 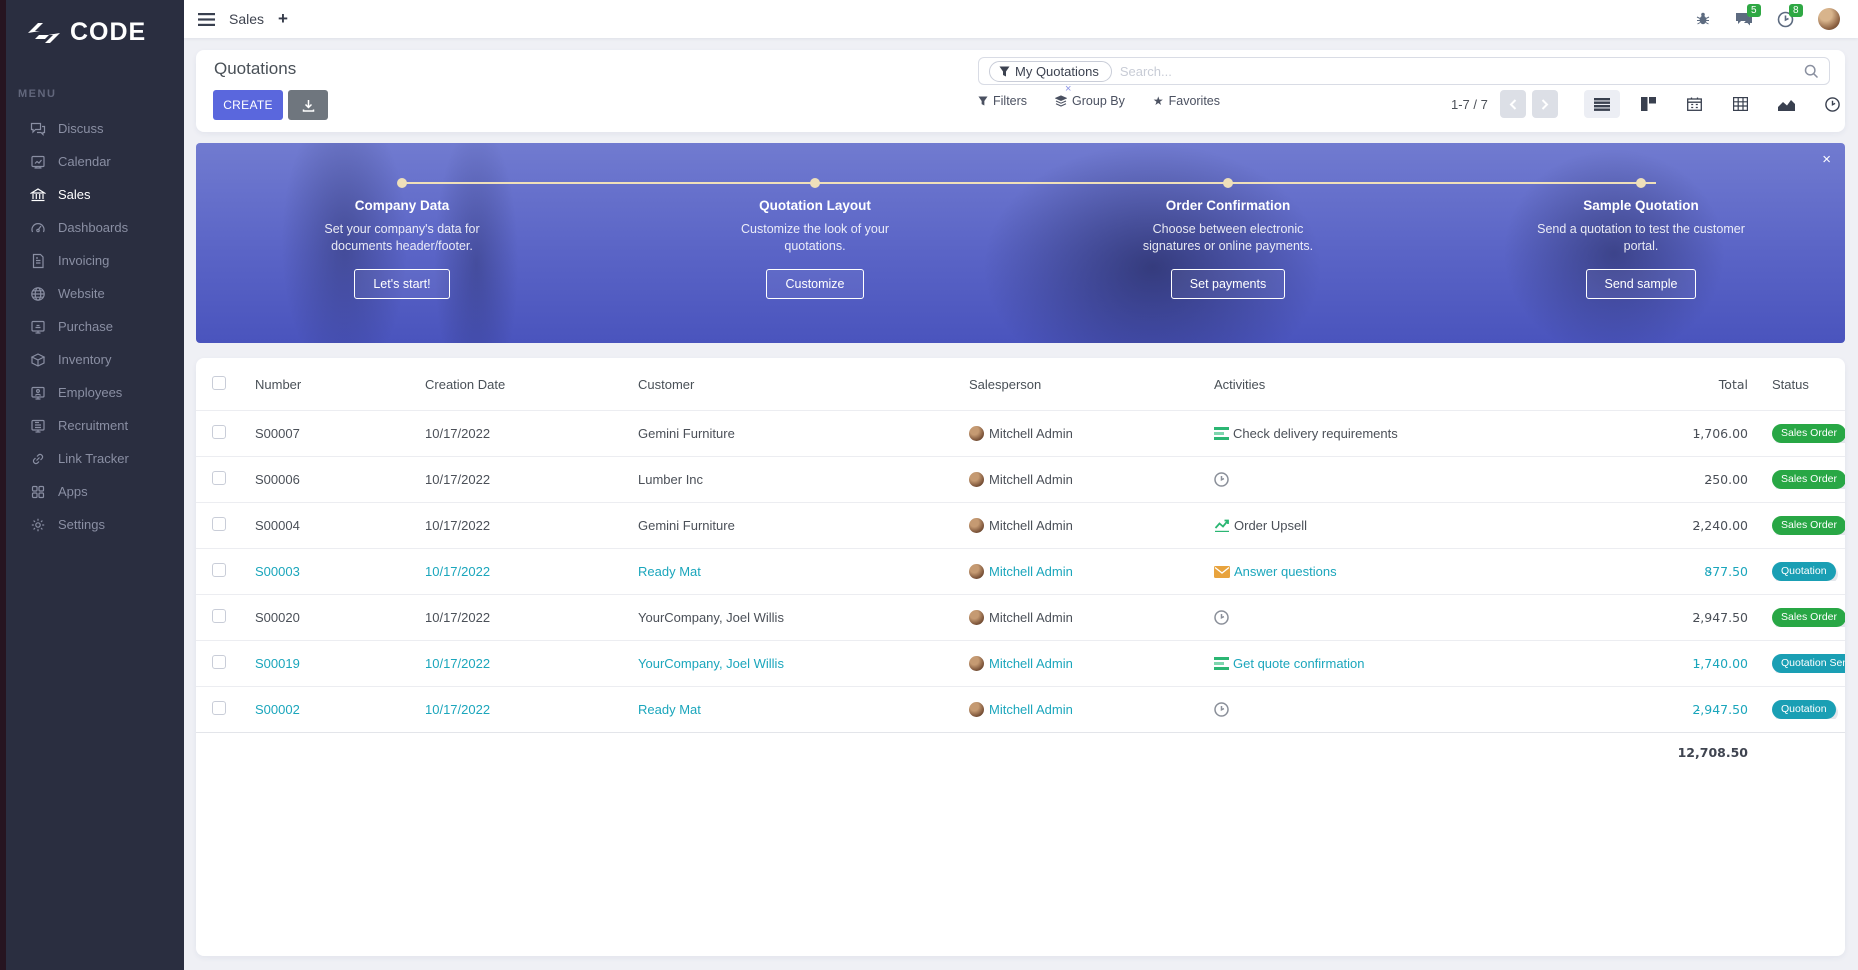 I want to click on view-pivot-button, so click(x=1740, y=104).